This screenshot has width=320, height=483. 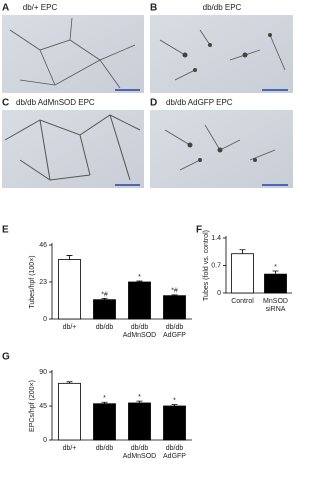 I want to click on y-axis-label: EPCs/hpf (200×), so click(x=32, y=406).